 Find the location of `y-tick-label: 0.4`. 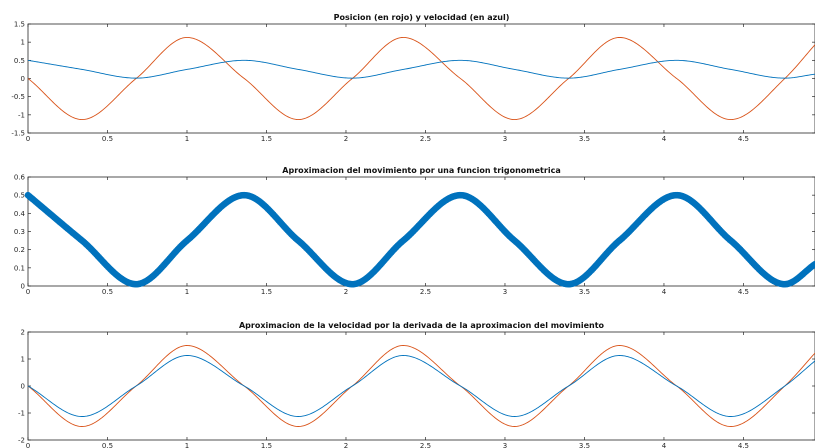

y-tick-label: 0.4 is located at coordinates (20, 214).